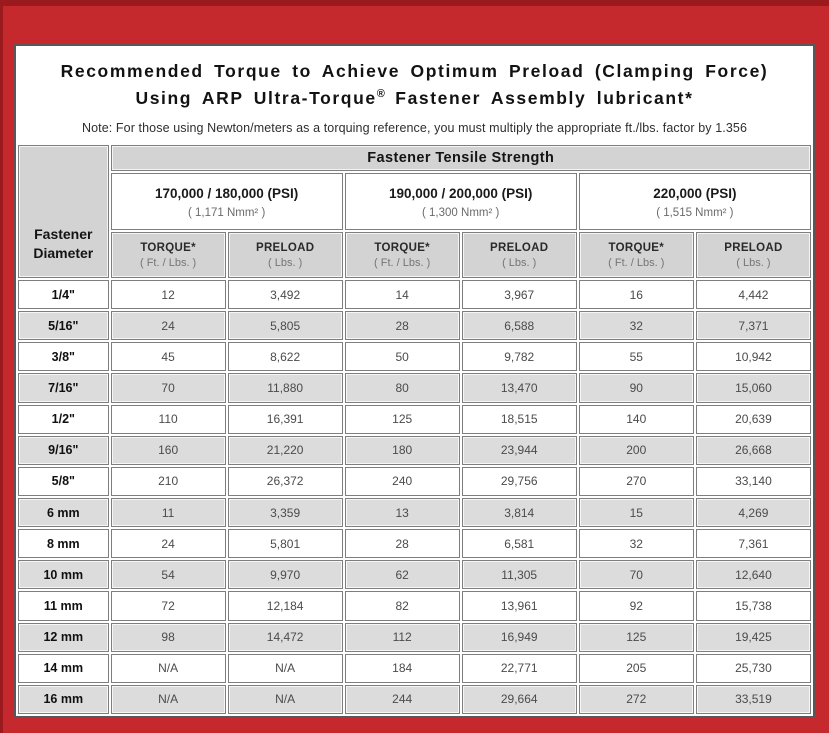 The width and height of the screenshot is (829, 733). What do you see at coordinates (753, 512) in the screenshot?
I see `preload-value-cell: 4,269` at bounding box center [753, 512].